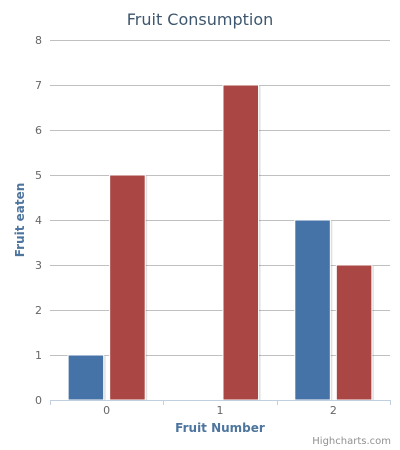 Image resolution: width=400 pixels, height=450 pixels. What do you see at coordinates (351, 441) in the screenshot?
I see `credits-link: Highcharts.com` at bounding box center [351, 441].